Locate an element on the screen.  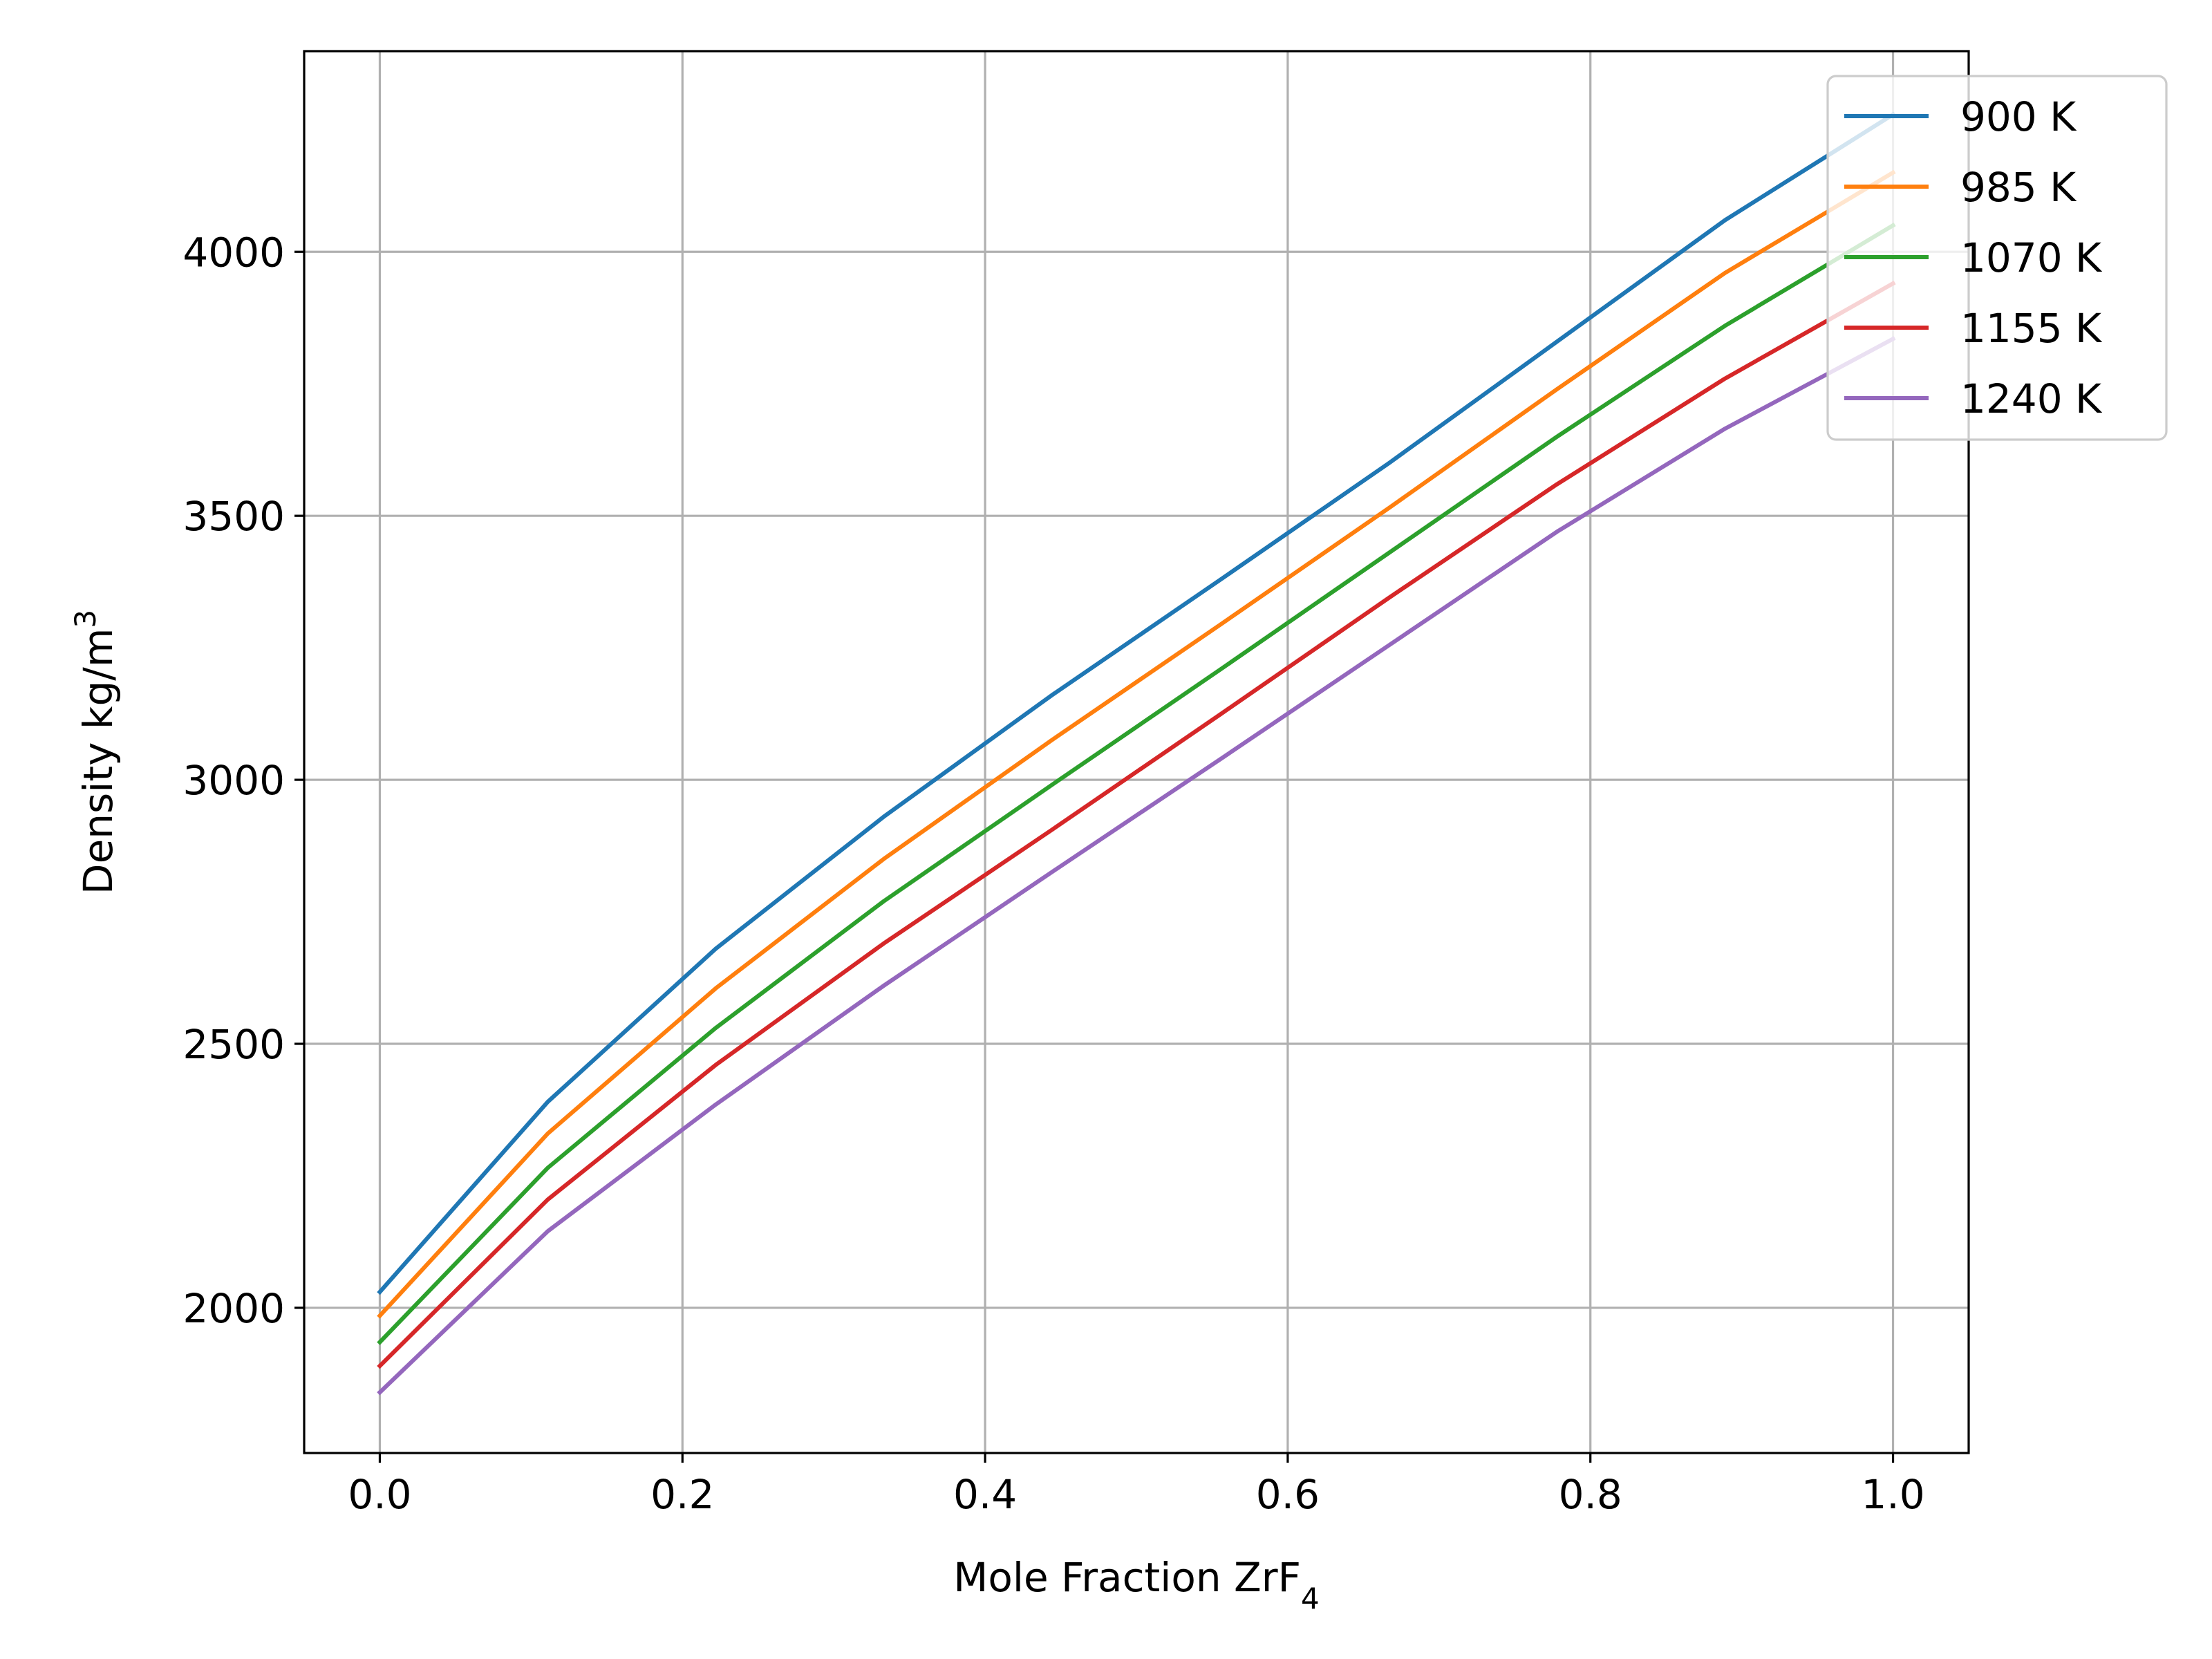
x-axis-label-subscript: 4 is located at coordinates (1310, 1598).